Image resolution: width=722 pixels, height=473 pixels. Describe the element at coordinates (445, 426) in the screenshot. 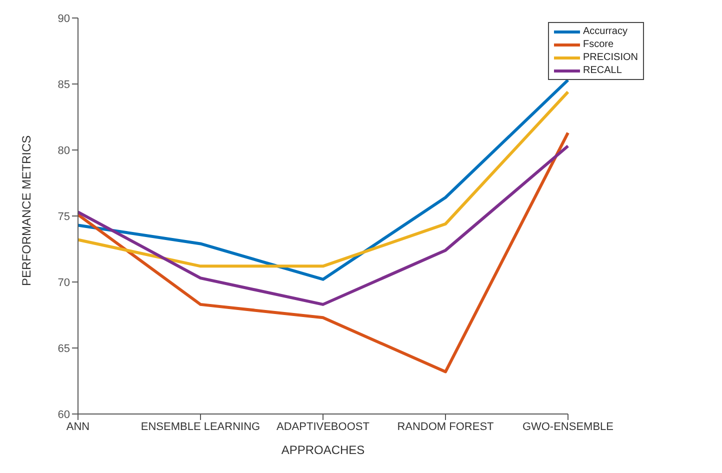

I see `x-tick-label: RANDOM FOREST` at that location.